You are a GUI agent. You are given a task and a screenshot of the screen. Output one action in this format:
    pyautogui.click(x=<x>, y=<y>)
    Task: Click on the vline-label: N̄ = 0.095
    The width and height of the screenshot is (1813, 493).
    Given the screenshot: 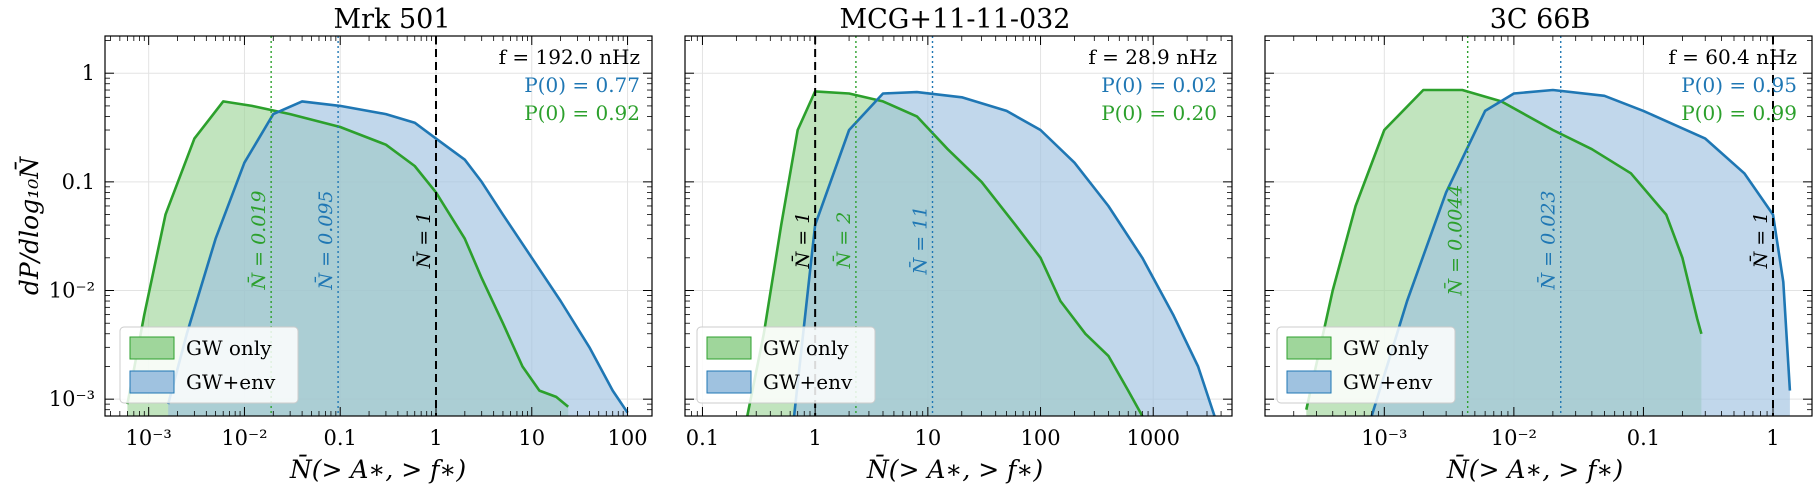 What is the action you would take?
    pyautogui.click(x=325, y=240)
    